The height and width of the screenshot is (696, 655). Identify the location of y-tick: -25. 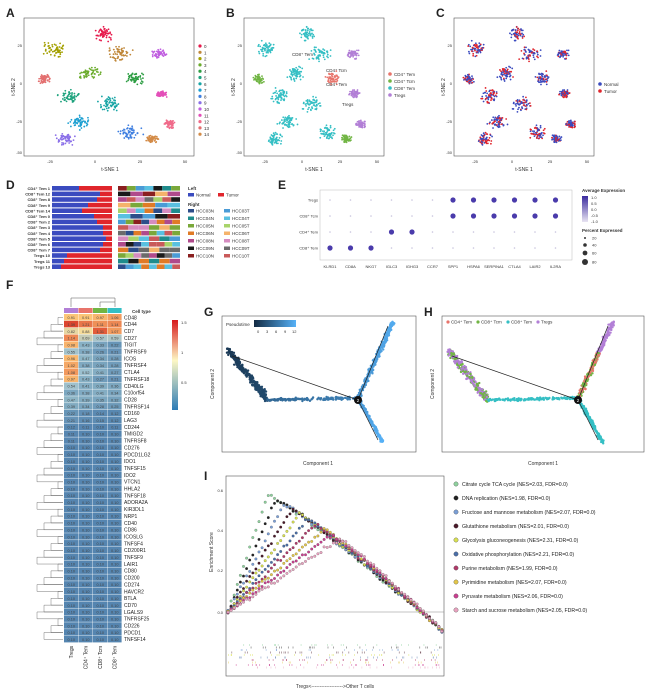
(19, 121).